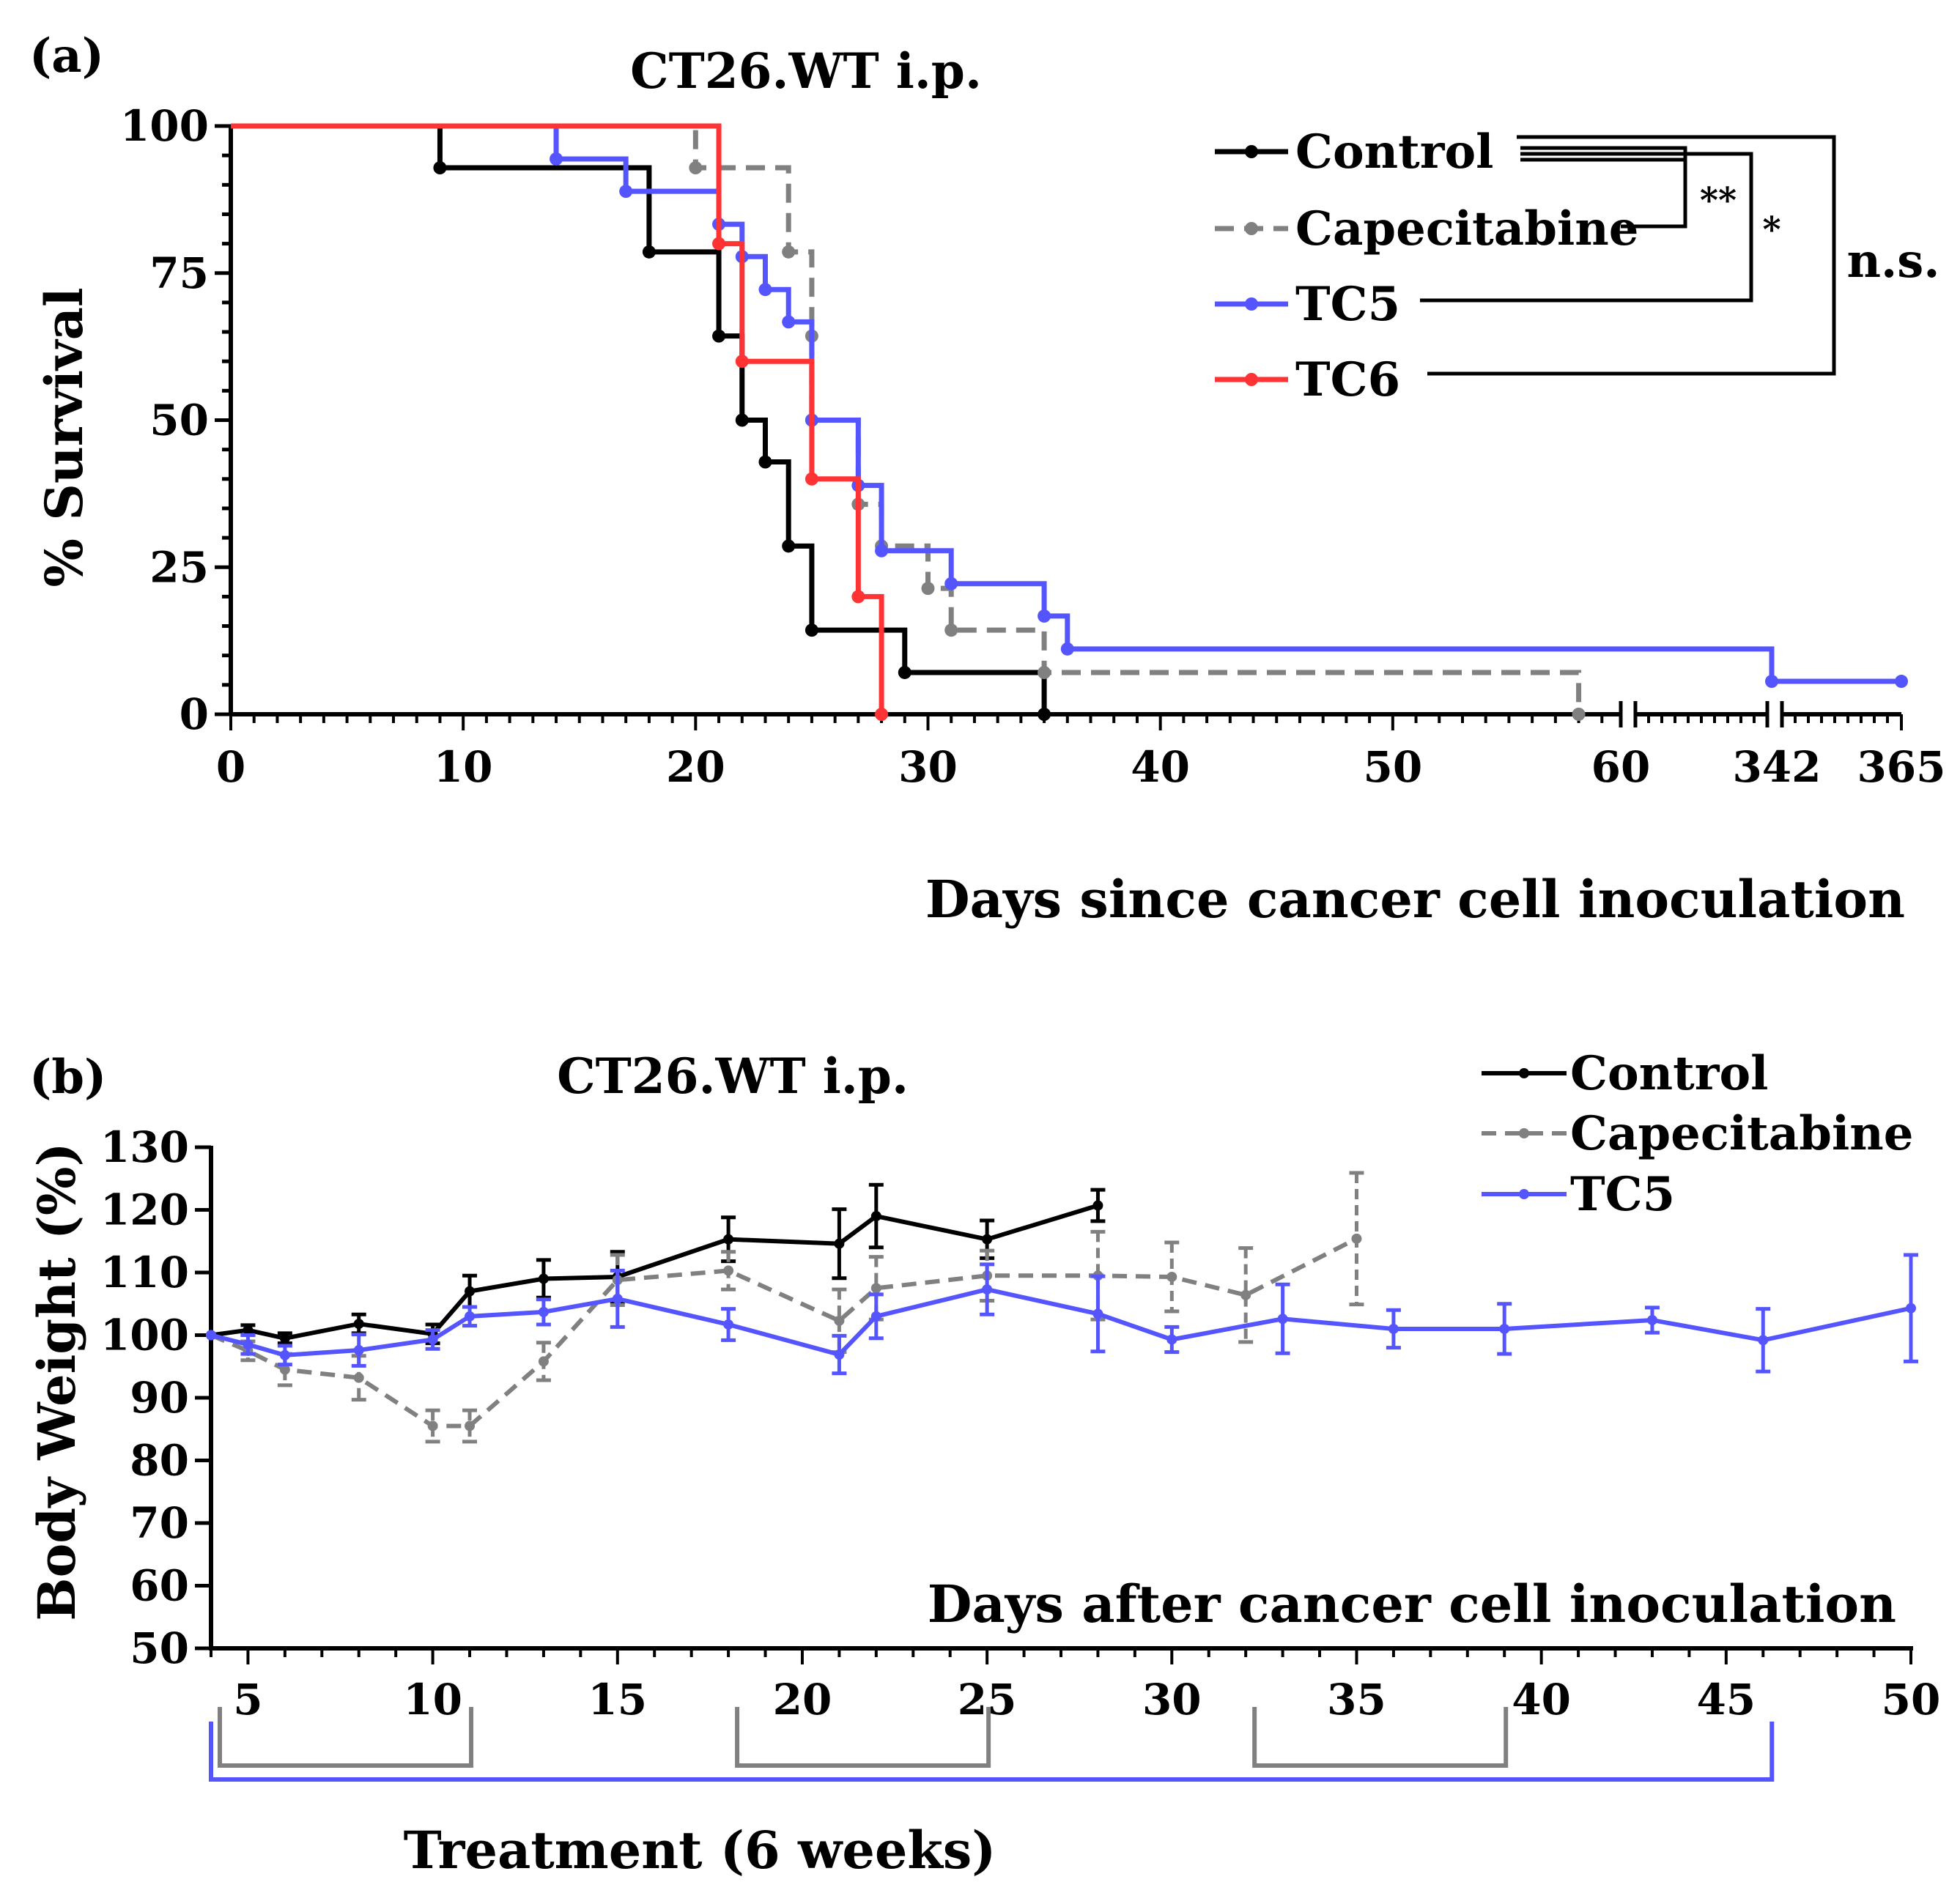 The image size is (1960, 1904). What do you see at coordinates (1718, 200) in the screenshot?
I see `significance-label-double-star: **` at bounding box center [1718, 200].